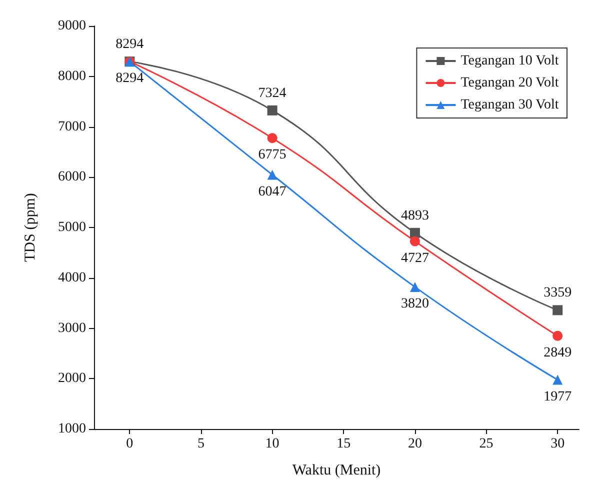 The height and width of the screenshot is (499, 595). Describe the element at coordinates (130, 444) in the screenshot. I see `x-tick-label: 0` at that location.